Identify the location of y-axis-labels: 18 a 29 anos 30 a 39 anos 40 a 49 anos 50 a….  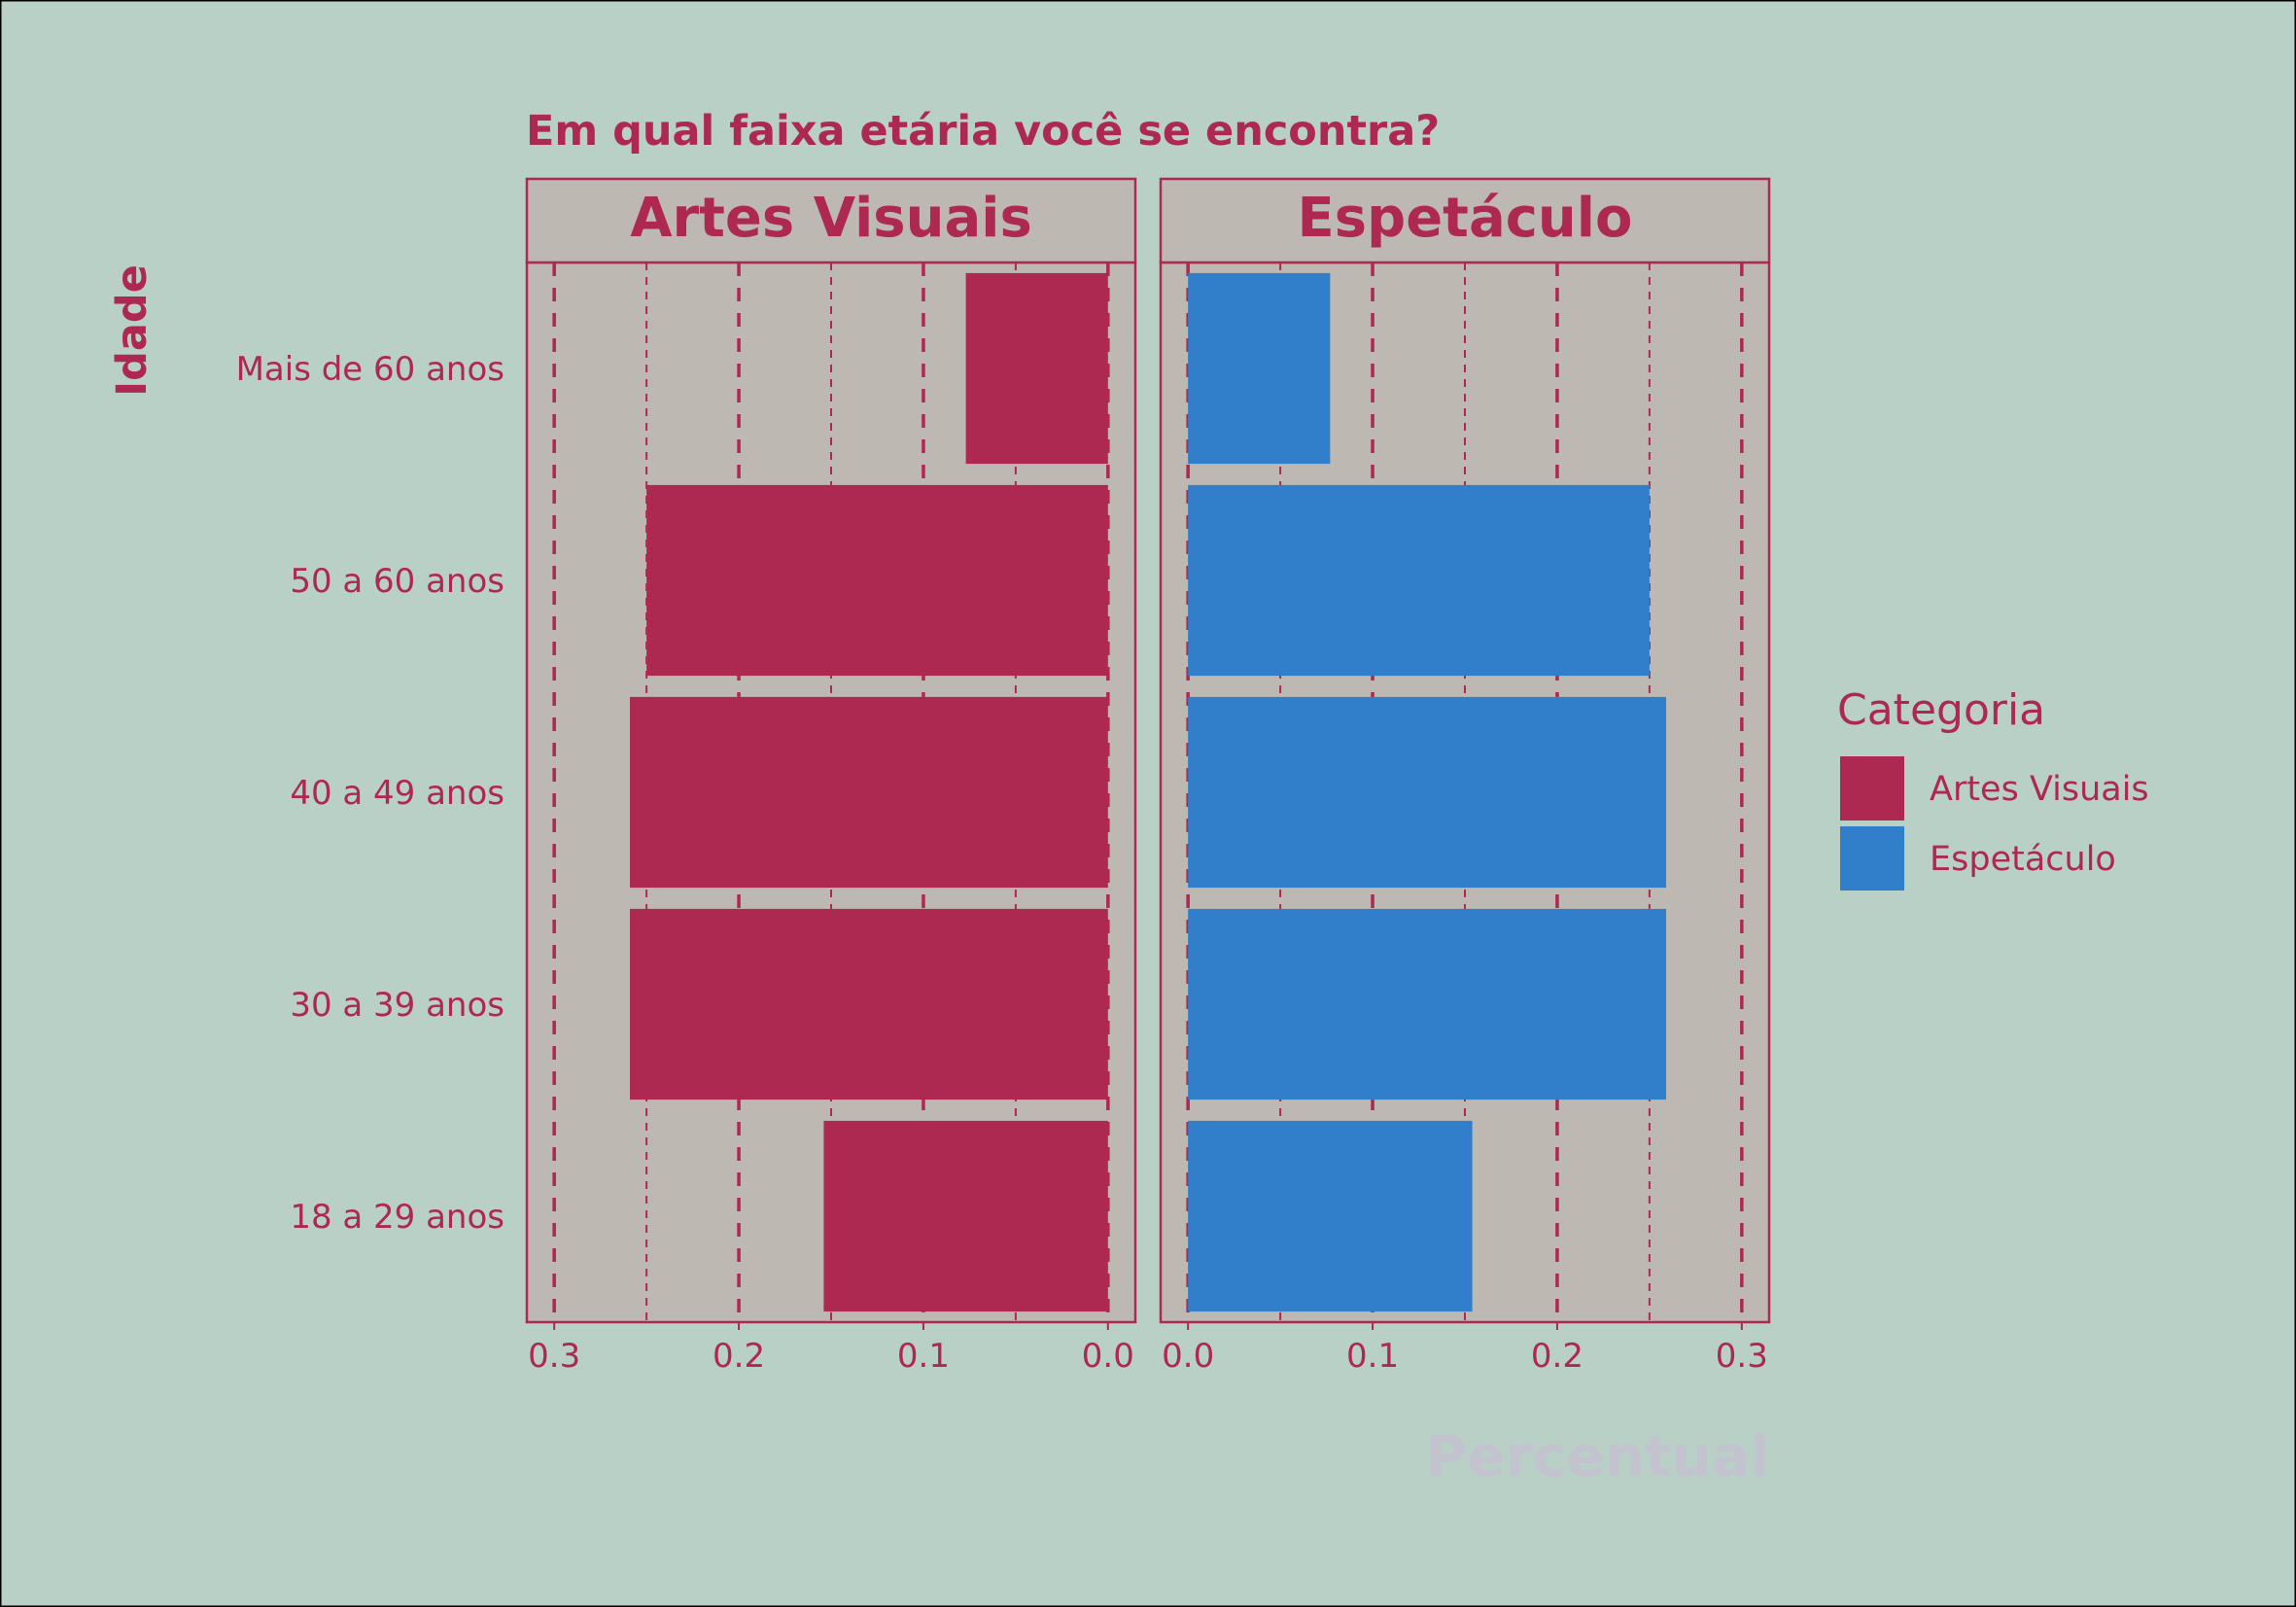
(370, 793).